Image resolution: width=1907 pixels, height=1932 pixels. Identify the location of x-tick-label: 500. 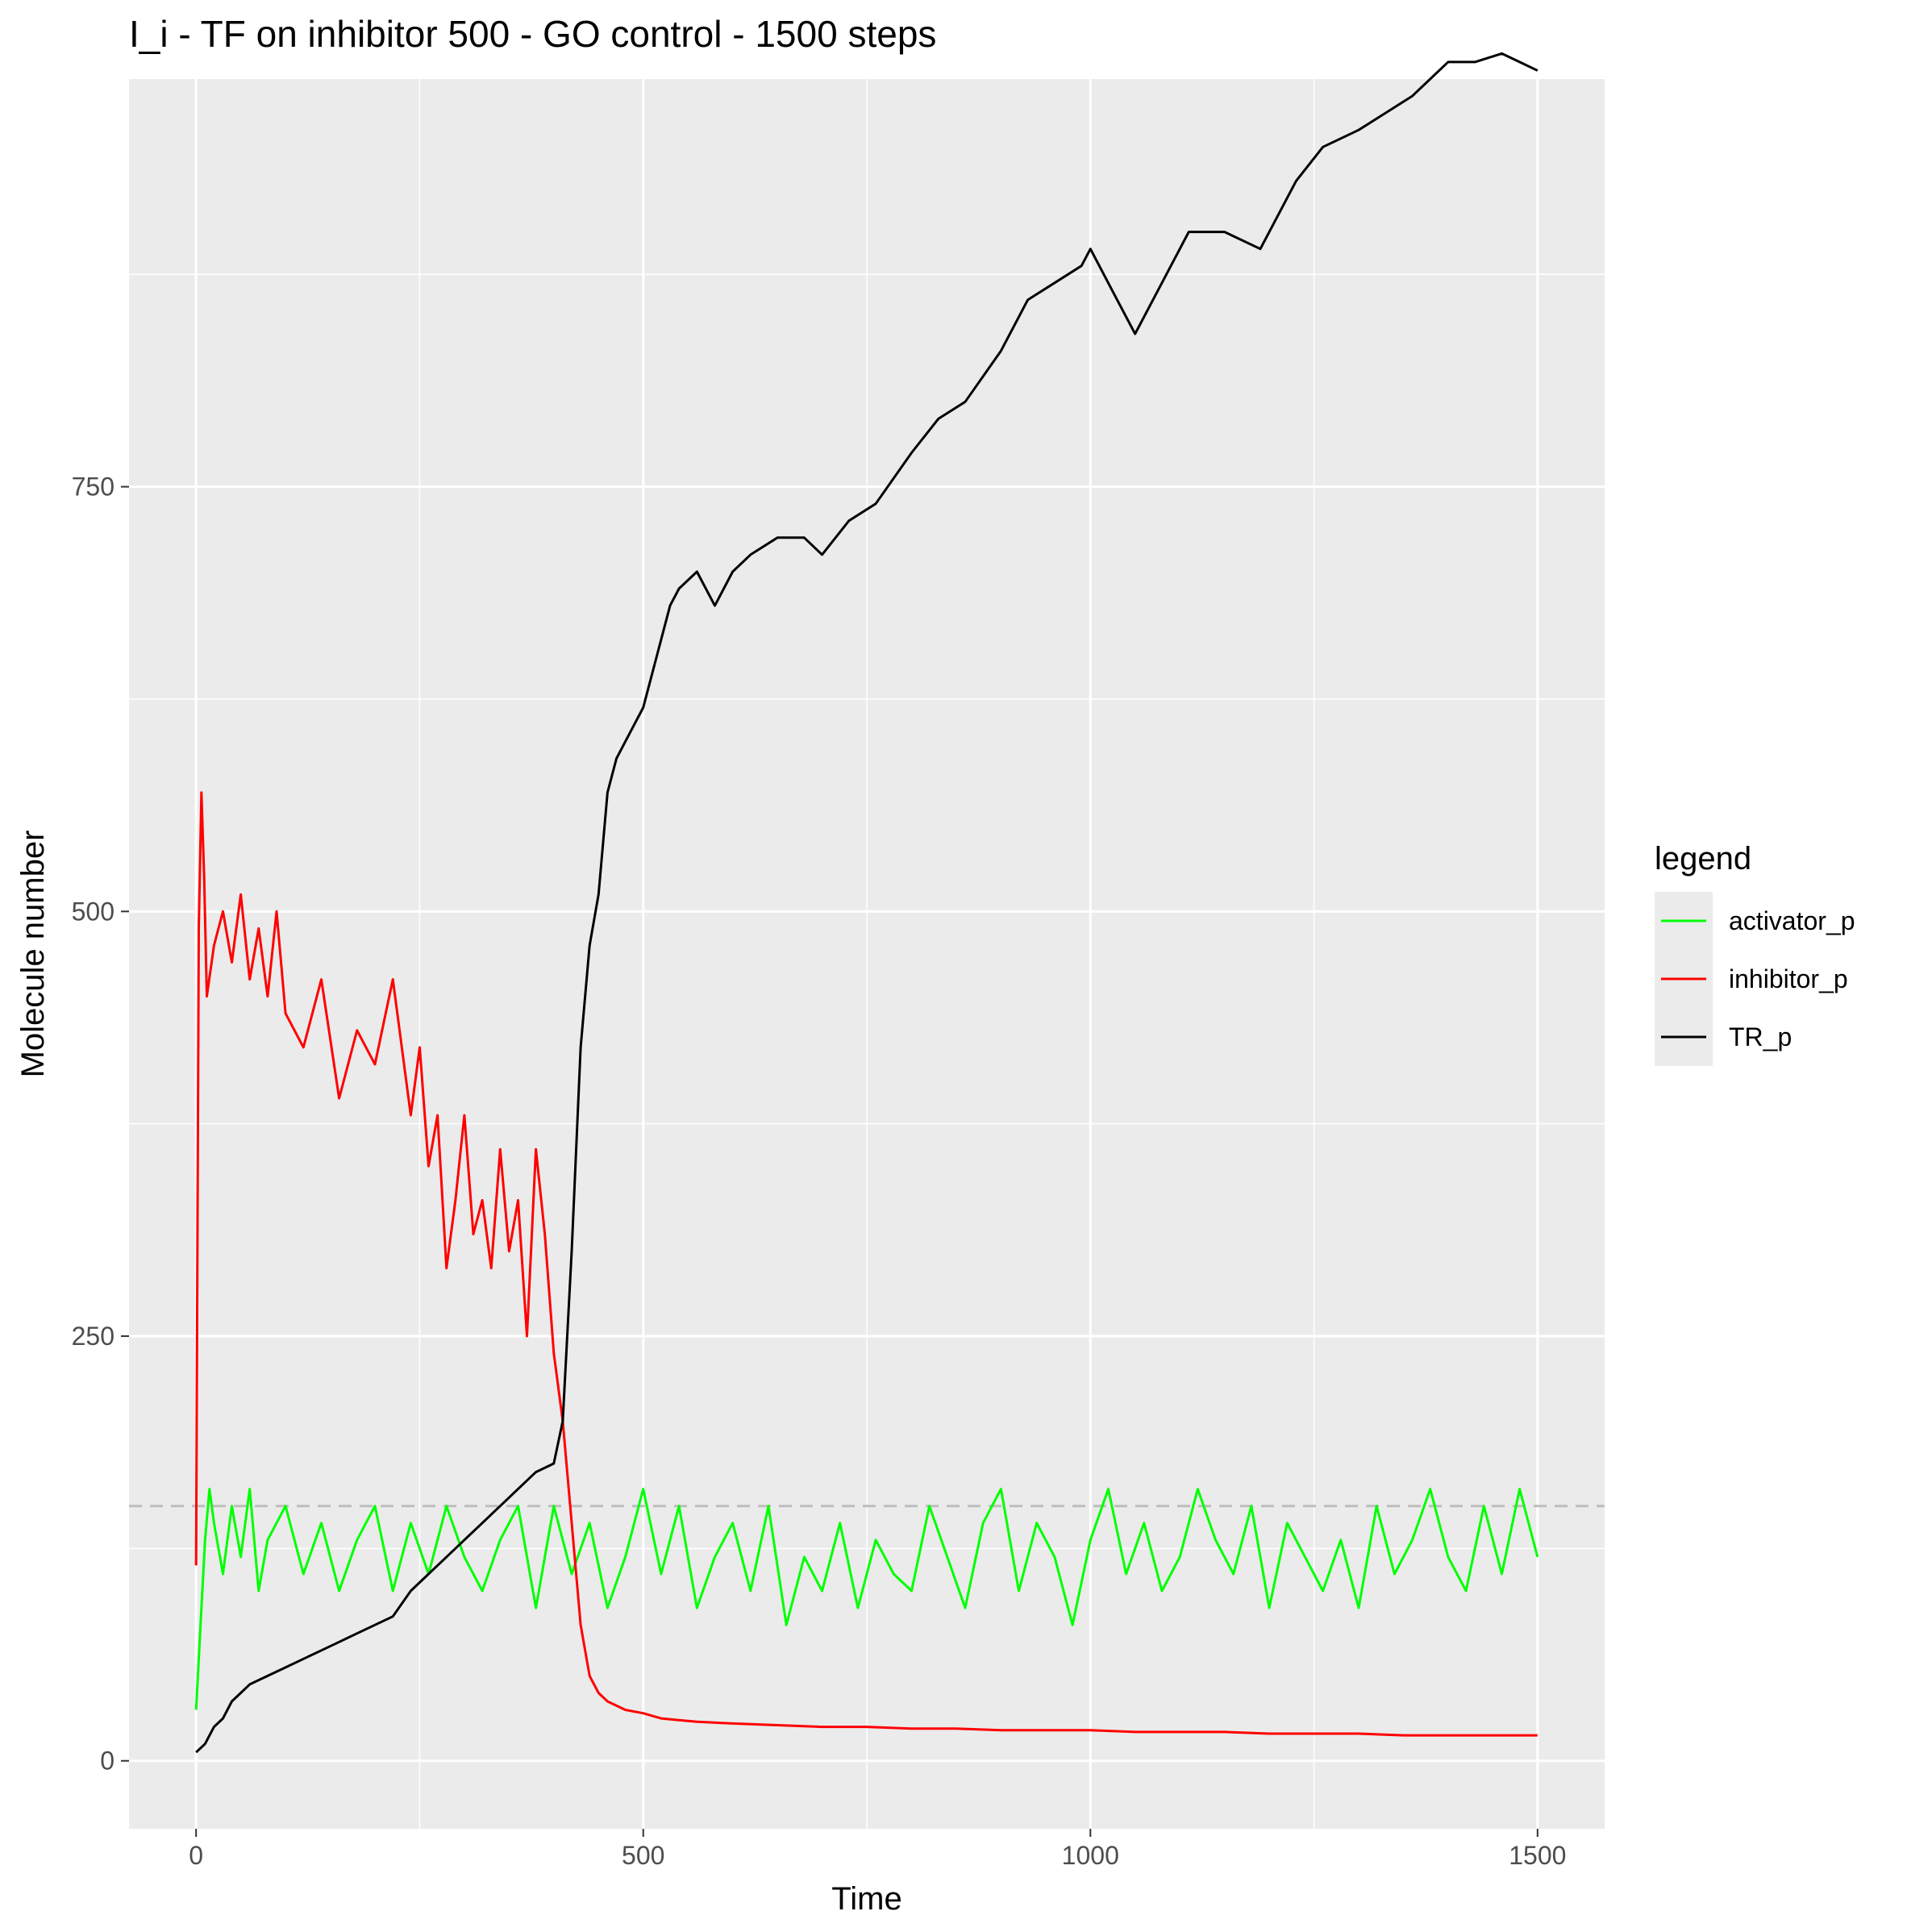
(643, 1856).